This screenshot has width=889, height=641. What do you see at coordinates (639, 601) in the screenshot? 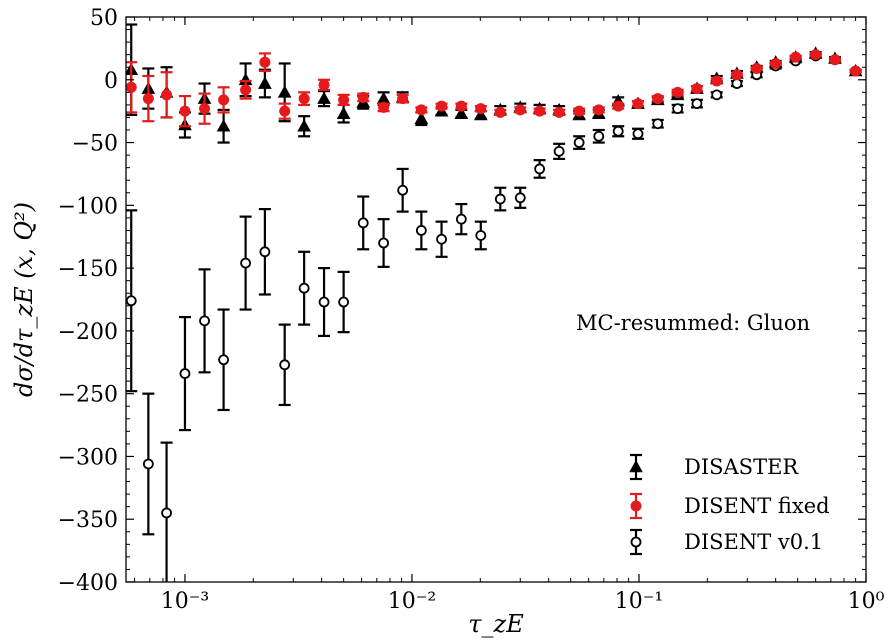
I see `x-tick-label: 10⁻¹` at bounding box center [639, 601].